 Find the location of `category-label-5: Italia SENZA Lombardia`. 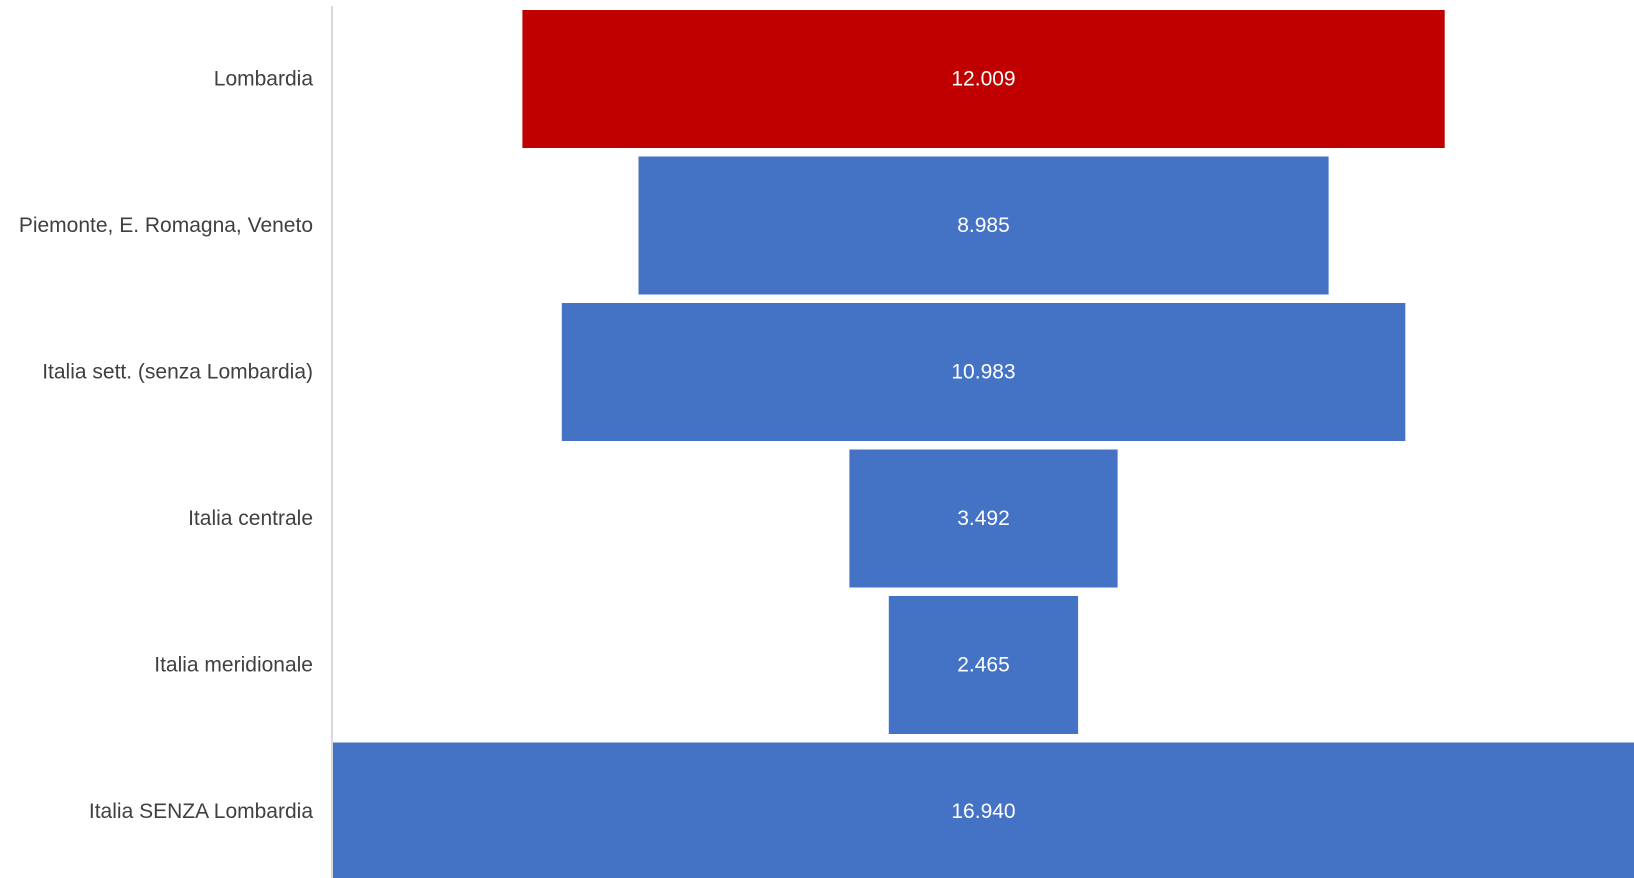

category-label-5: Italia SENZA Lombardia is located at coordinates (201, 811).